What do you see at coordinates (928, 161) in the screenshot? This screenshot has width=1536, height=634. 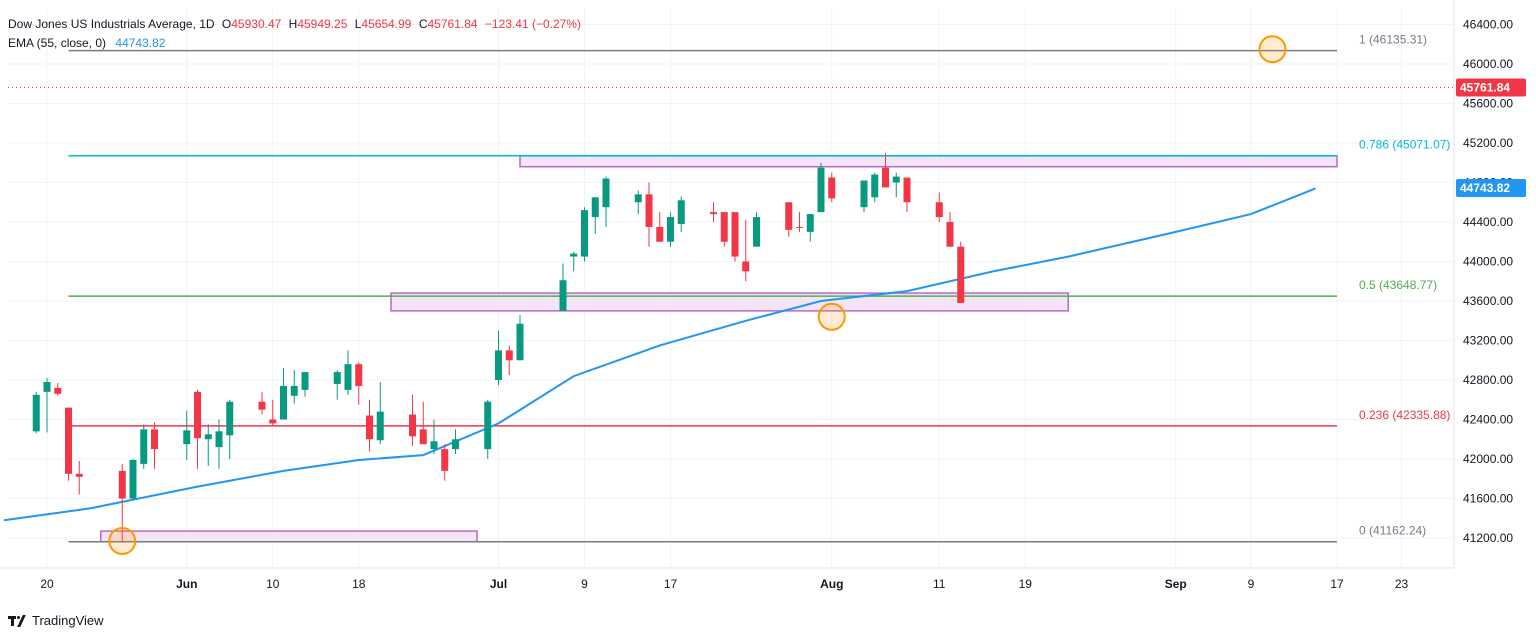 I see `resistance-zone-high` at bounding box center [928, 161].